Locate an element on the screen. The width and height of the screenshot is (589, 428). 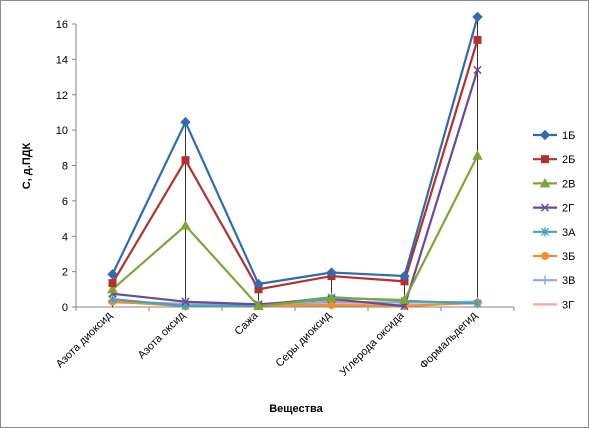
legend-label: 3Б is located at coordinates (568, 257).